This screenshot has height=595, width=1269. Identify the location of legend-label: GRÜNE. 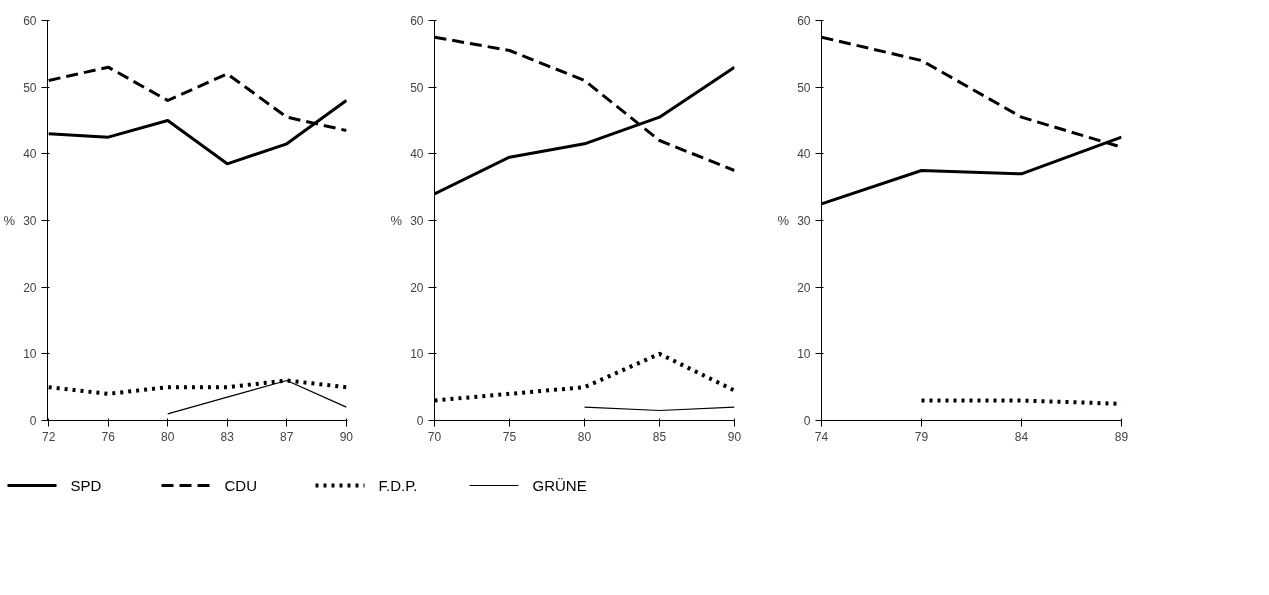
(559, 485).